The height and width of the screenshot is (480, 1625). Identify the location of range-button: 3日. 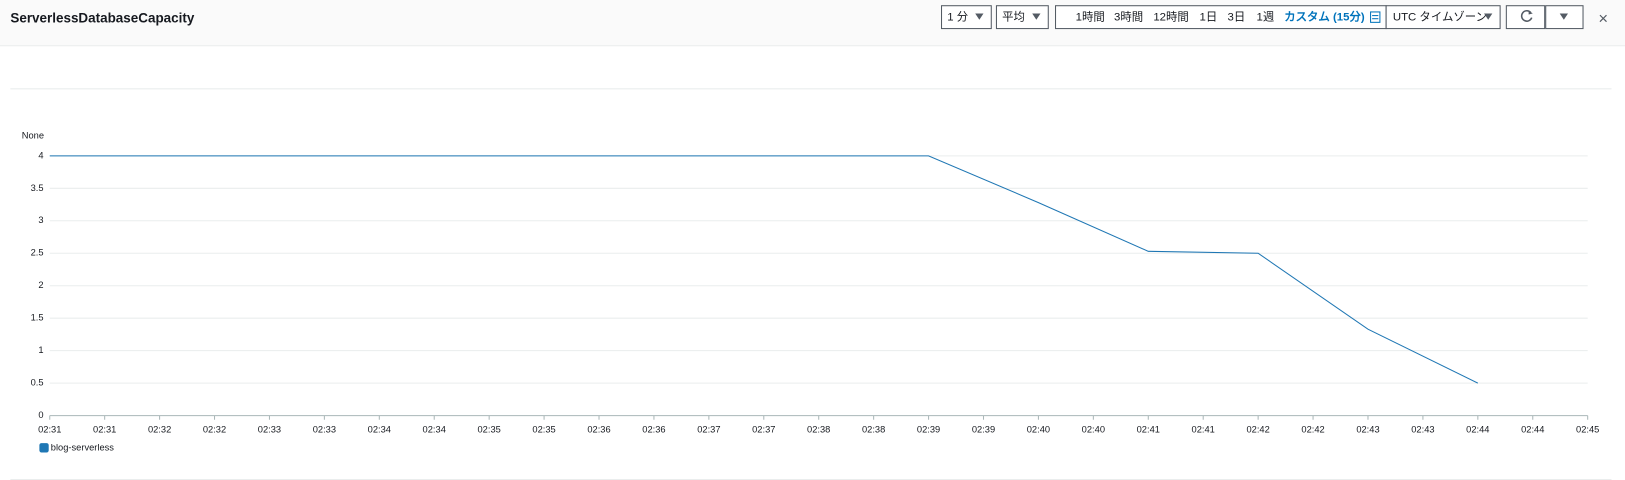
(1237, 18).